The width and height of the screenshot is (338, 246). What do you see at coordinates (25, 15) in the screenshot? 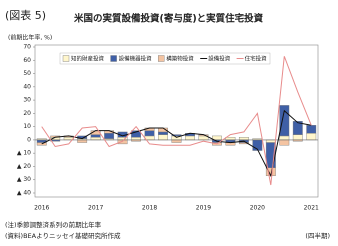
I see `figure-label: (図表 5)` at bounding box center [25, 15].